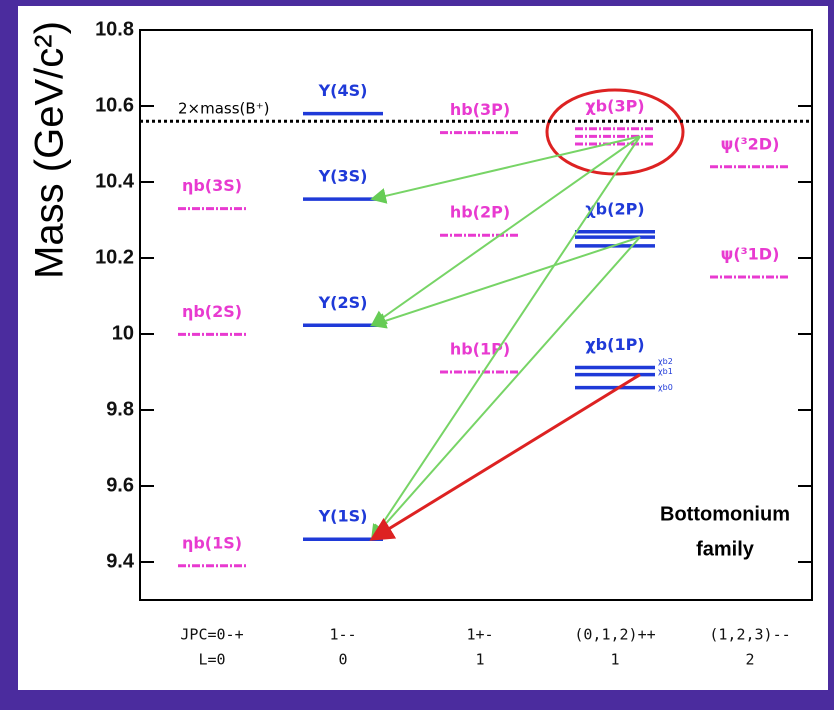 The image size is (834, 710). What do you see at coordinates (212, 311) in the screenshot?
I see `level-label: ηb(2S)` at bounding box center [212, 311].